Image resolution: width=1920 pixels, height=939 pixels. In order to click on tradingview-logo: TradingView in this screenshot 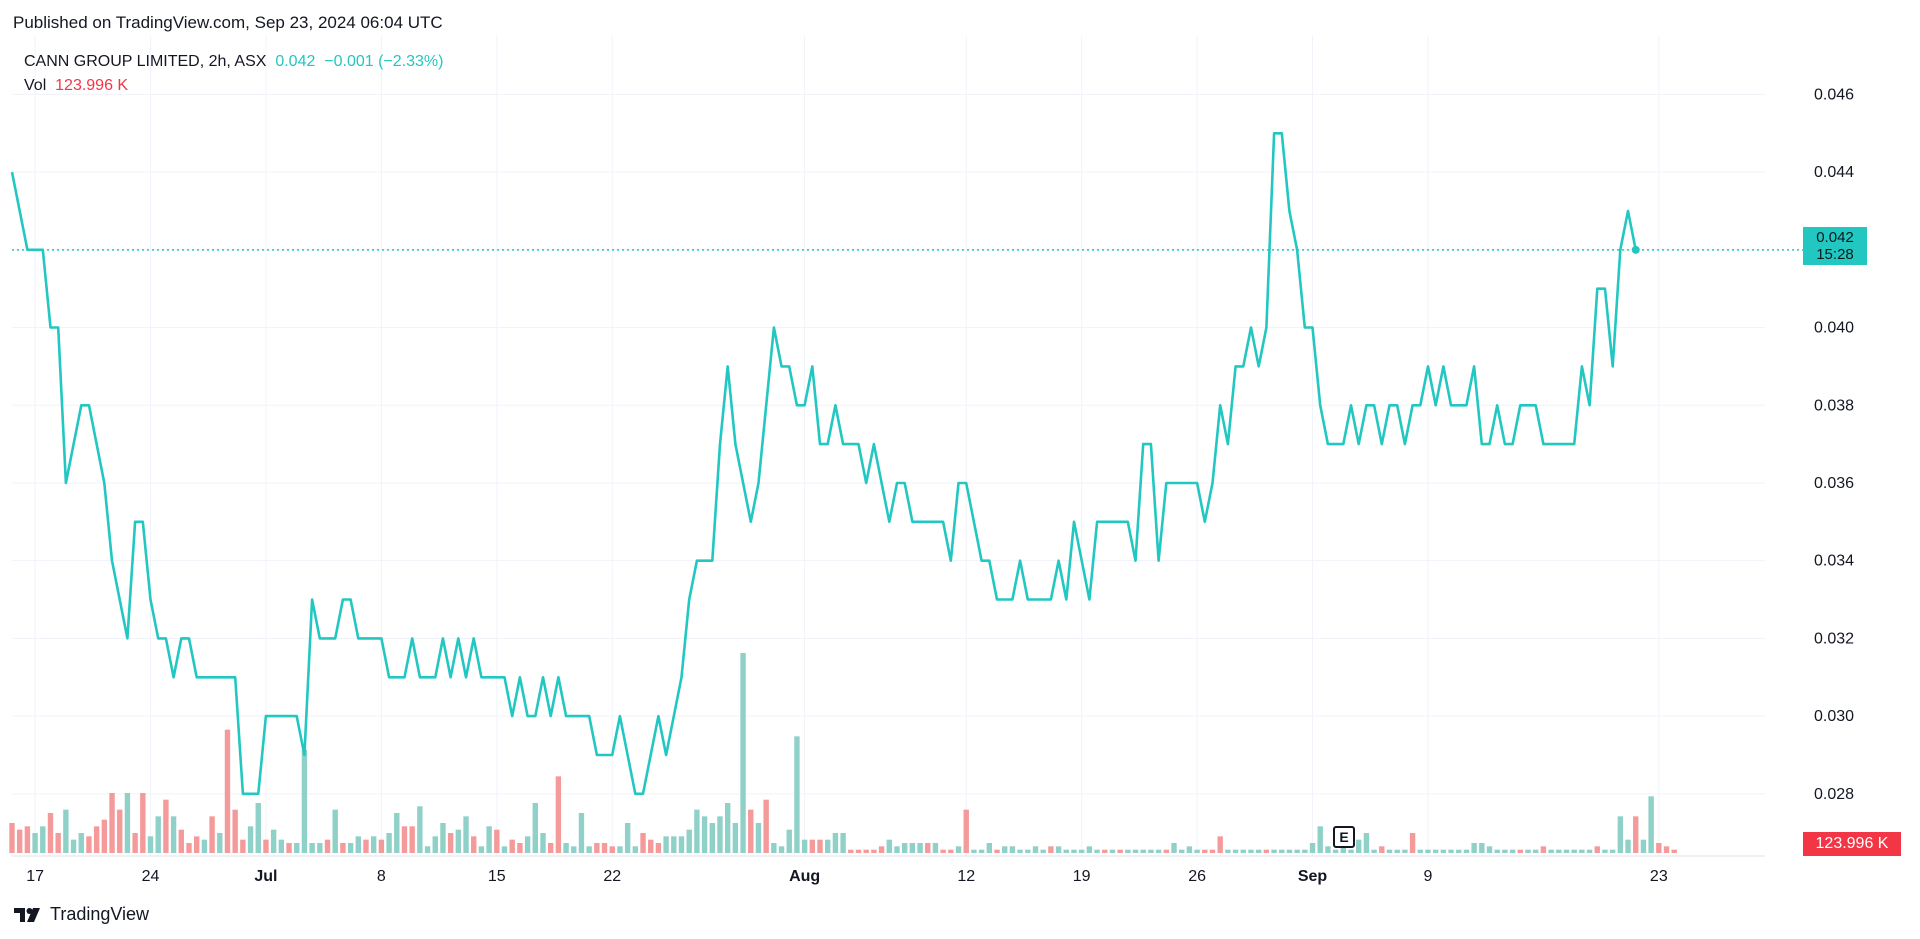, I will do `click(81, 914)`.